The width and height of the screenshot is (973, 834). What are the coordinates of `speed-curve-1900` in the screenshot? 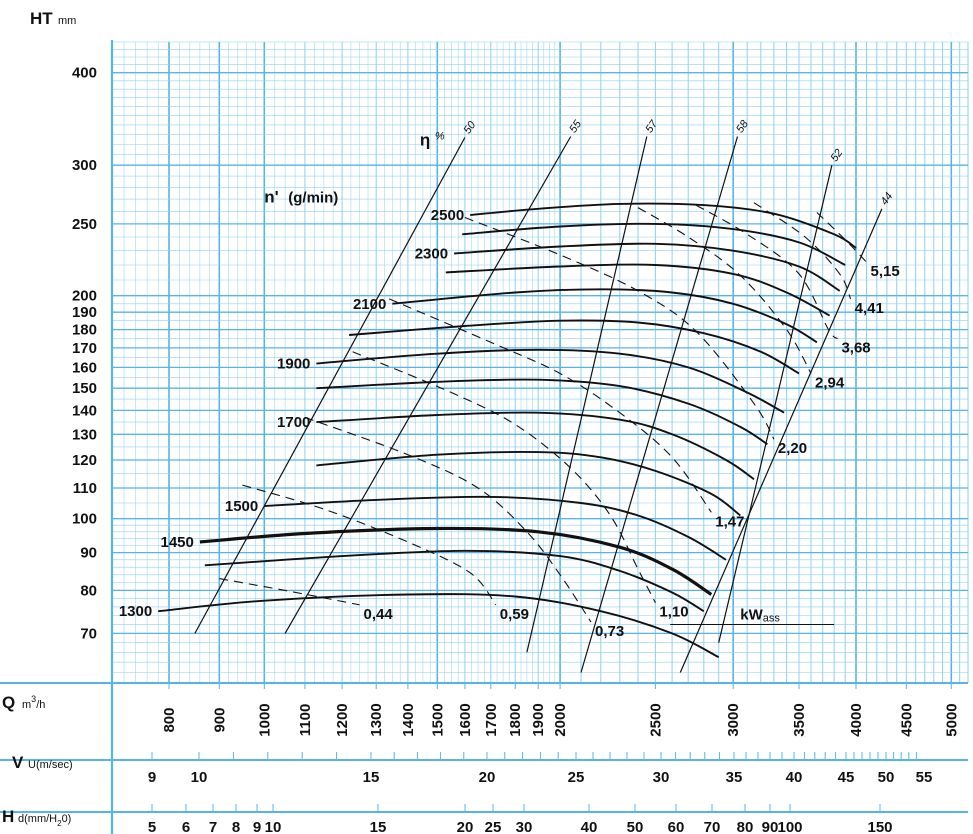 It's located at (550, 381).